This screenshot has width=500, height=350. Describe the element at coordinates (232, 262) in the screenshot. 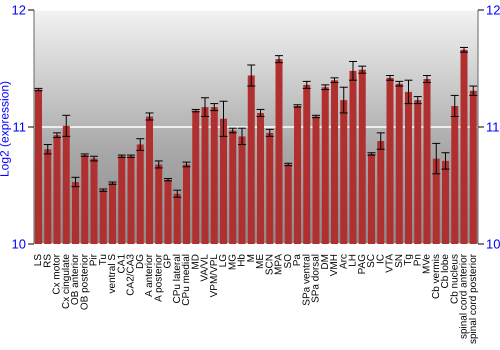

I see `x-tick-label: MG` at that location.